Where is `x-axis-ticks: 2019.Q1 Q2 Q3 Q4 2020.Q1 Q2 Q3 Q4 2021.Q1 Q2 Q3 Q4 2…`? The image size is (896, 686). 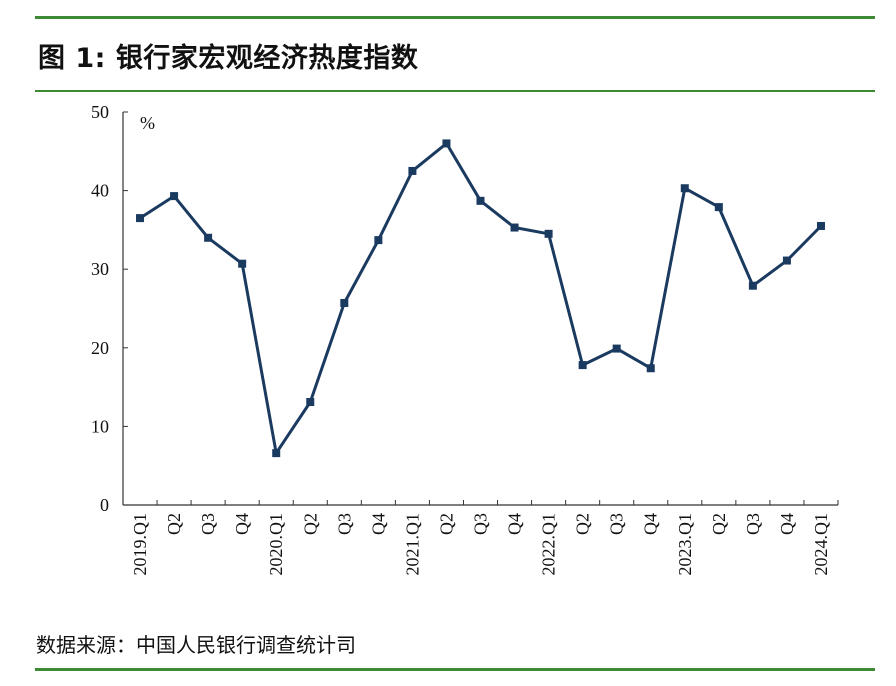
x-axis-ticks: 2019.Q1 Q2 Q3 Q4 2020.Q1 Q2 Q3 Q4 2021.Q1 Q2 Q3 Q4 2… is located at coordinates (480, 538).